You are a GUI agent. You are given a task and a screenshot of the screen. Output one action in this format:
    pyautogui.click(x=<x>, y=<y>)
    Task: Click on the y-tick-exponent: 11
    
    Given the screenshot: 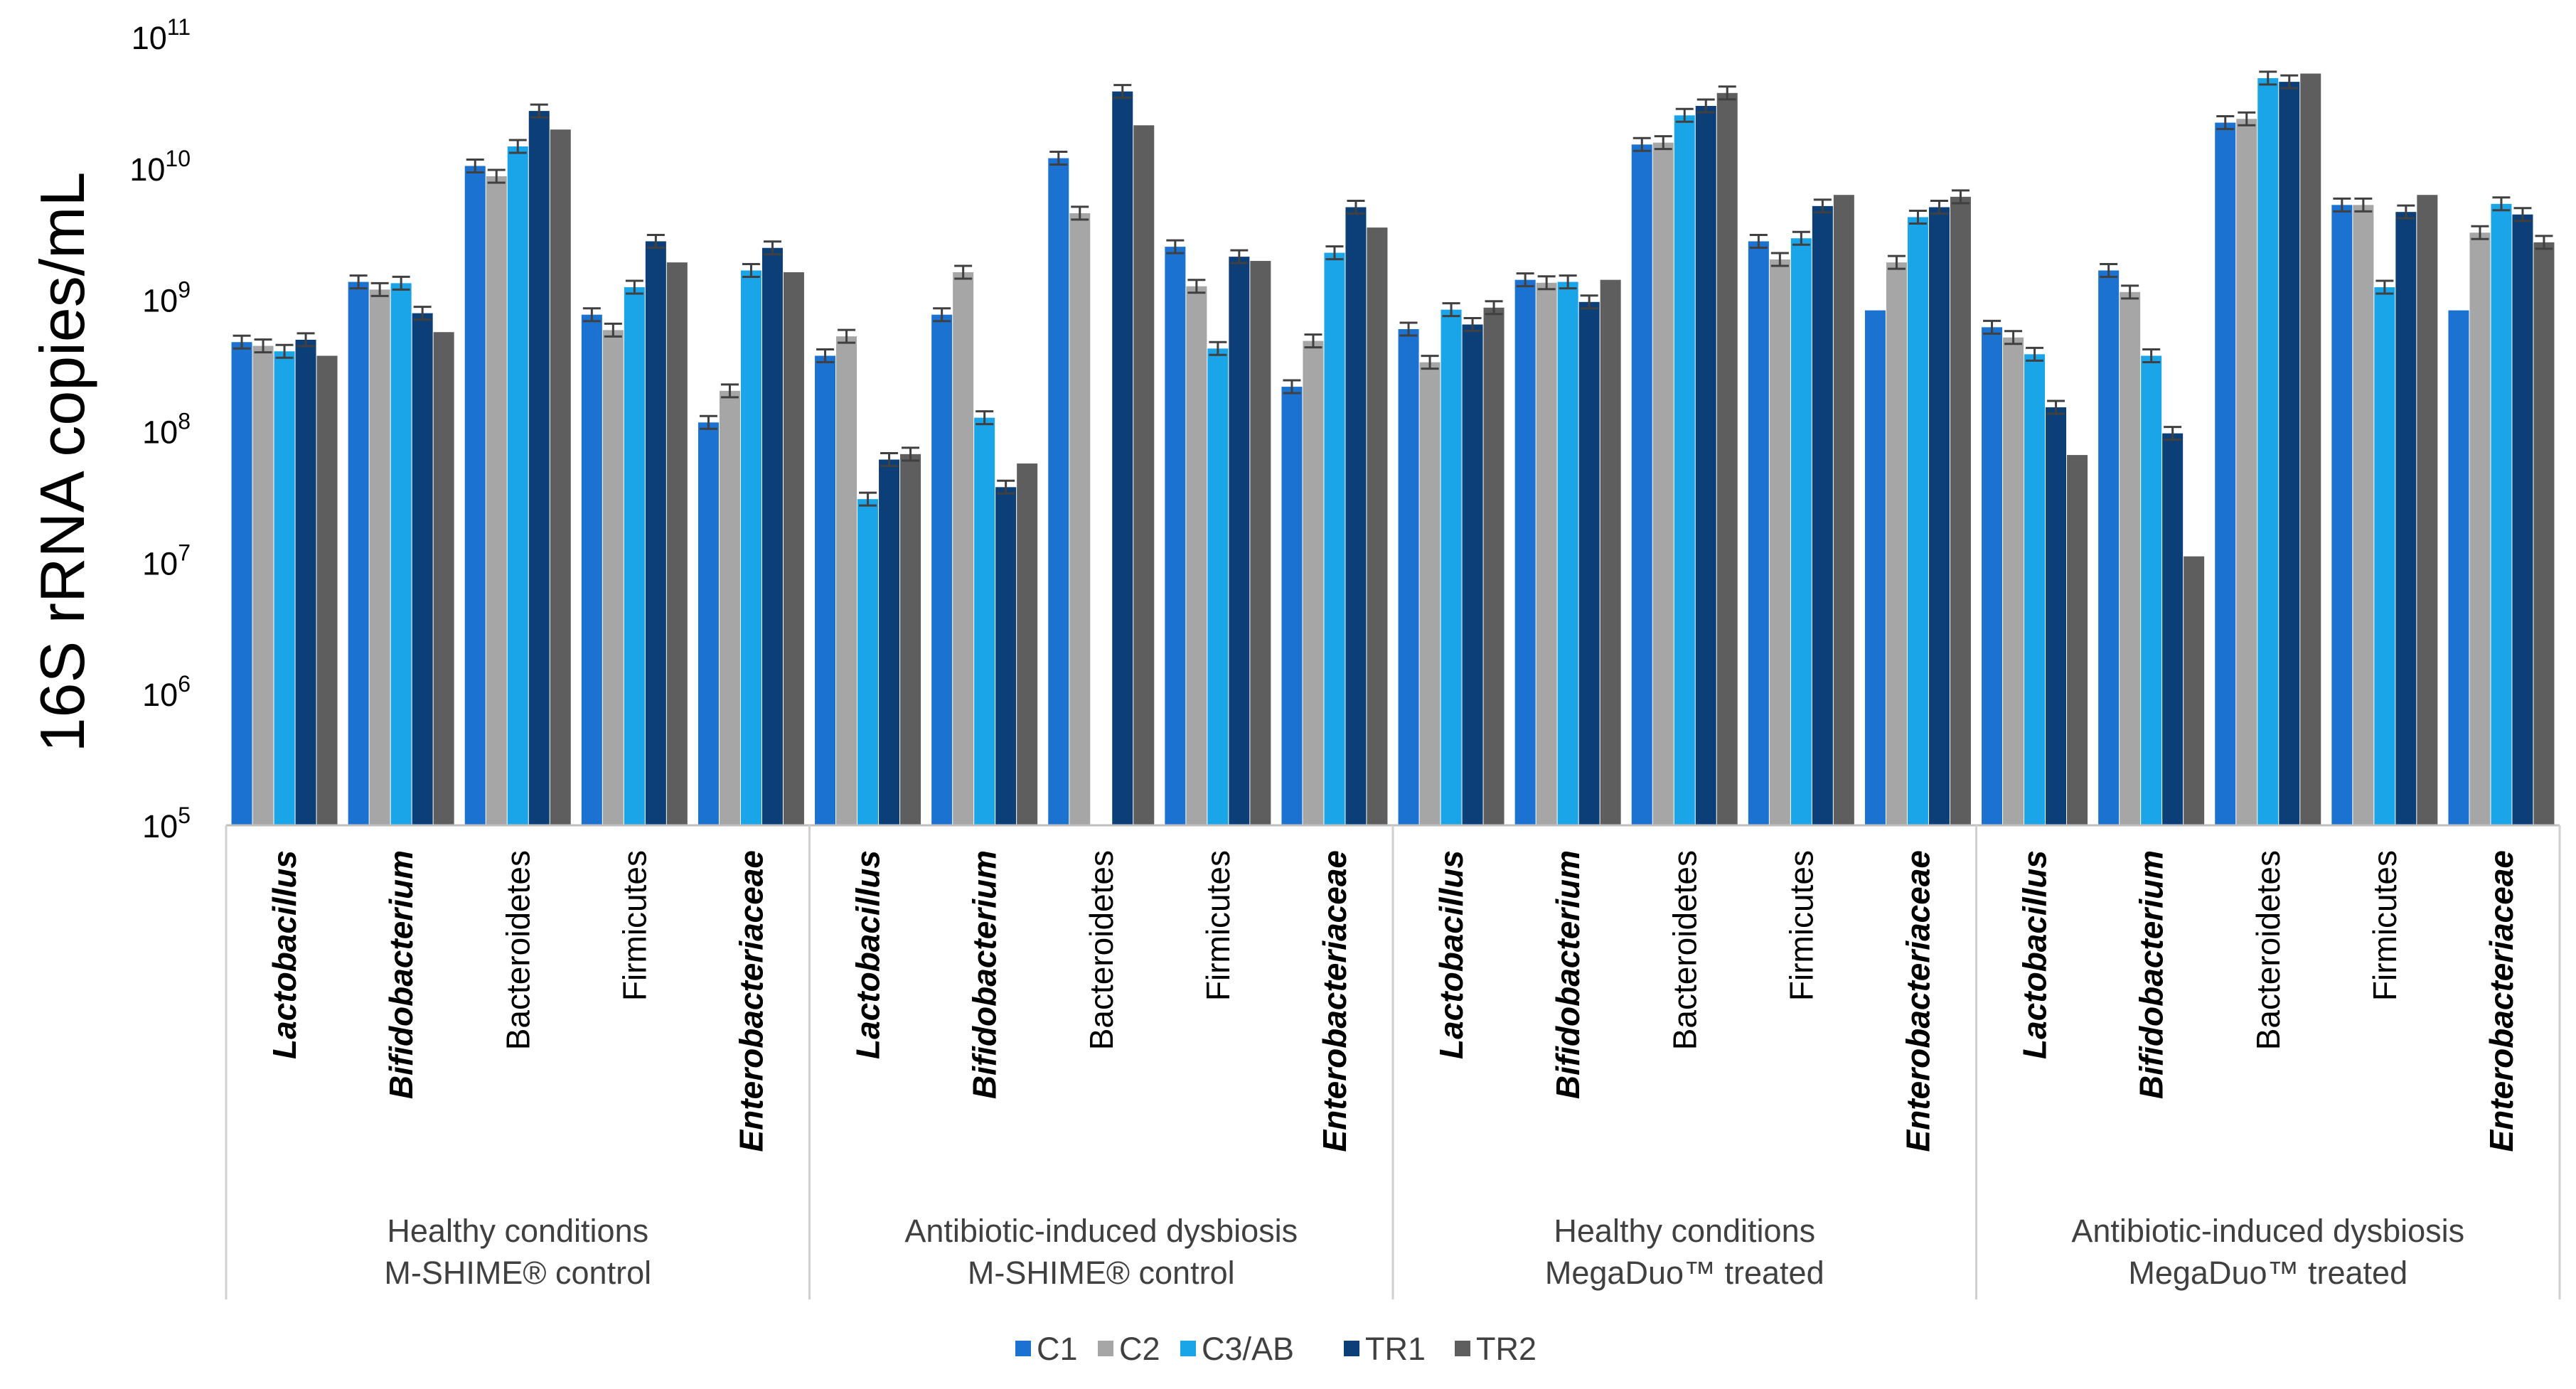 What is the action you would take?
    pyautogui.click(x=179, y=27)
    